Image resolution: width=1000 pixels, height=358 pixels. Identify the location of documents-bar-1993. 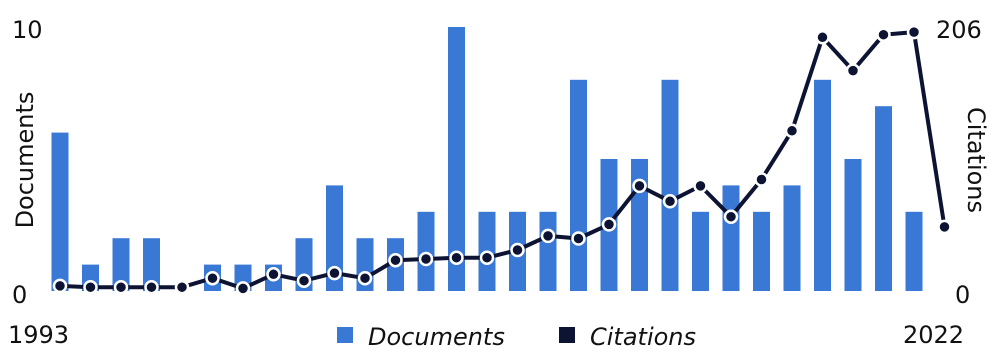
(60, 211).